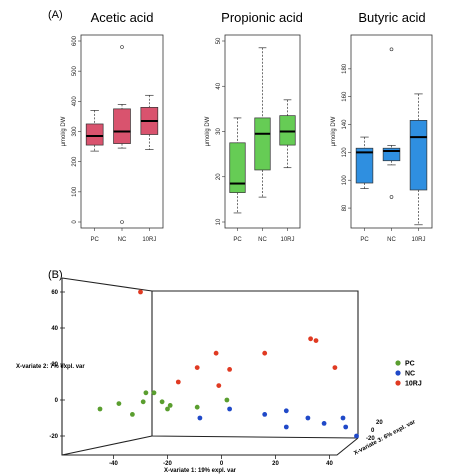 This screenshot has width=474, height=474. What do you see at coordinates (345, 124) in the screenshot?
I see `y-tick-label: 140` at bounding box center [345, 124].